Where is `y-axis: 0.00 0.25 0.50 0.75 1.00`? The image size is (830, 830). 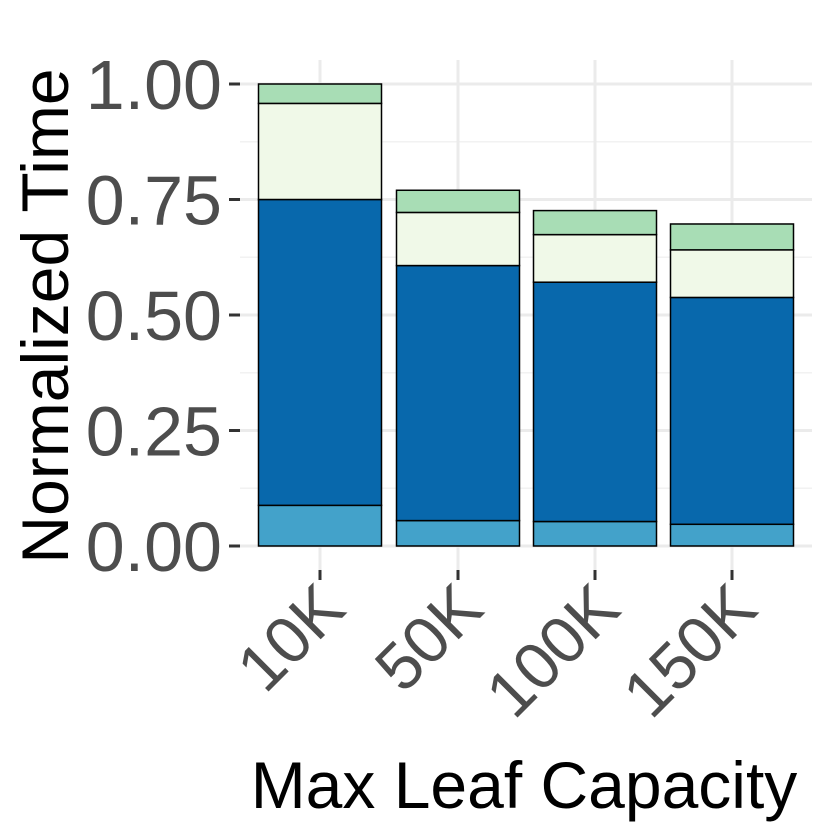
y-axis: 0.00 0.25 0.50 0.75 1.00 is located at coordinates (163, 316).